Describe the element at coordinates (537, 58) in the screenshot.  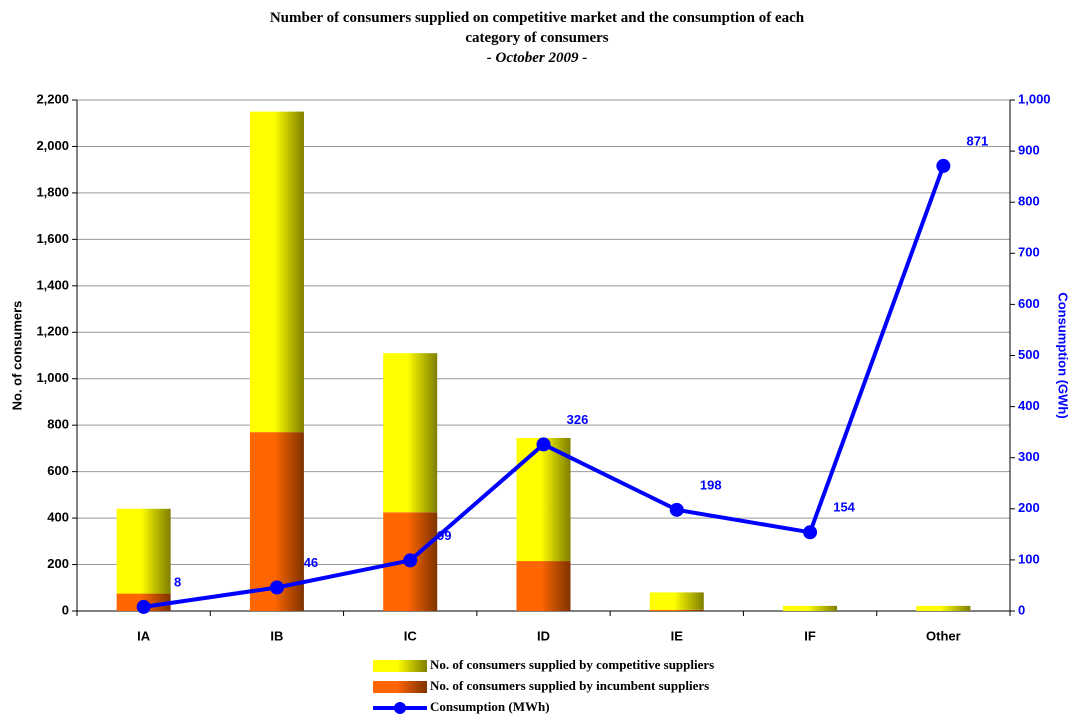
I see `chart-subtitle: - October 2009 -` at that location.